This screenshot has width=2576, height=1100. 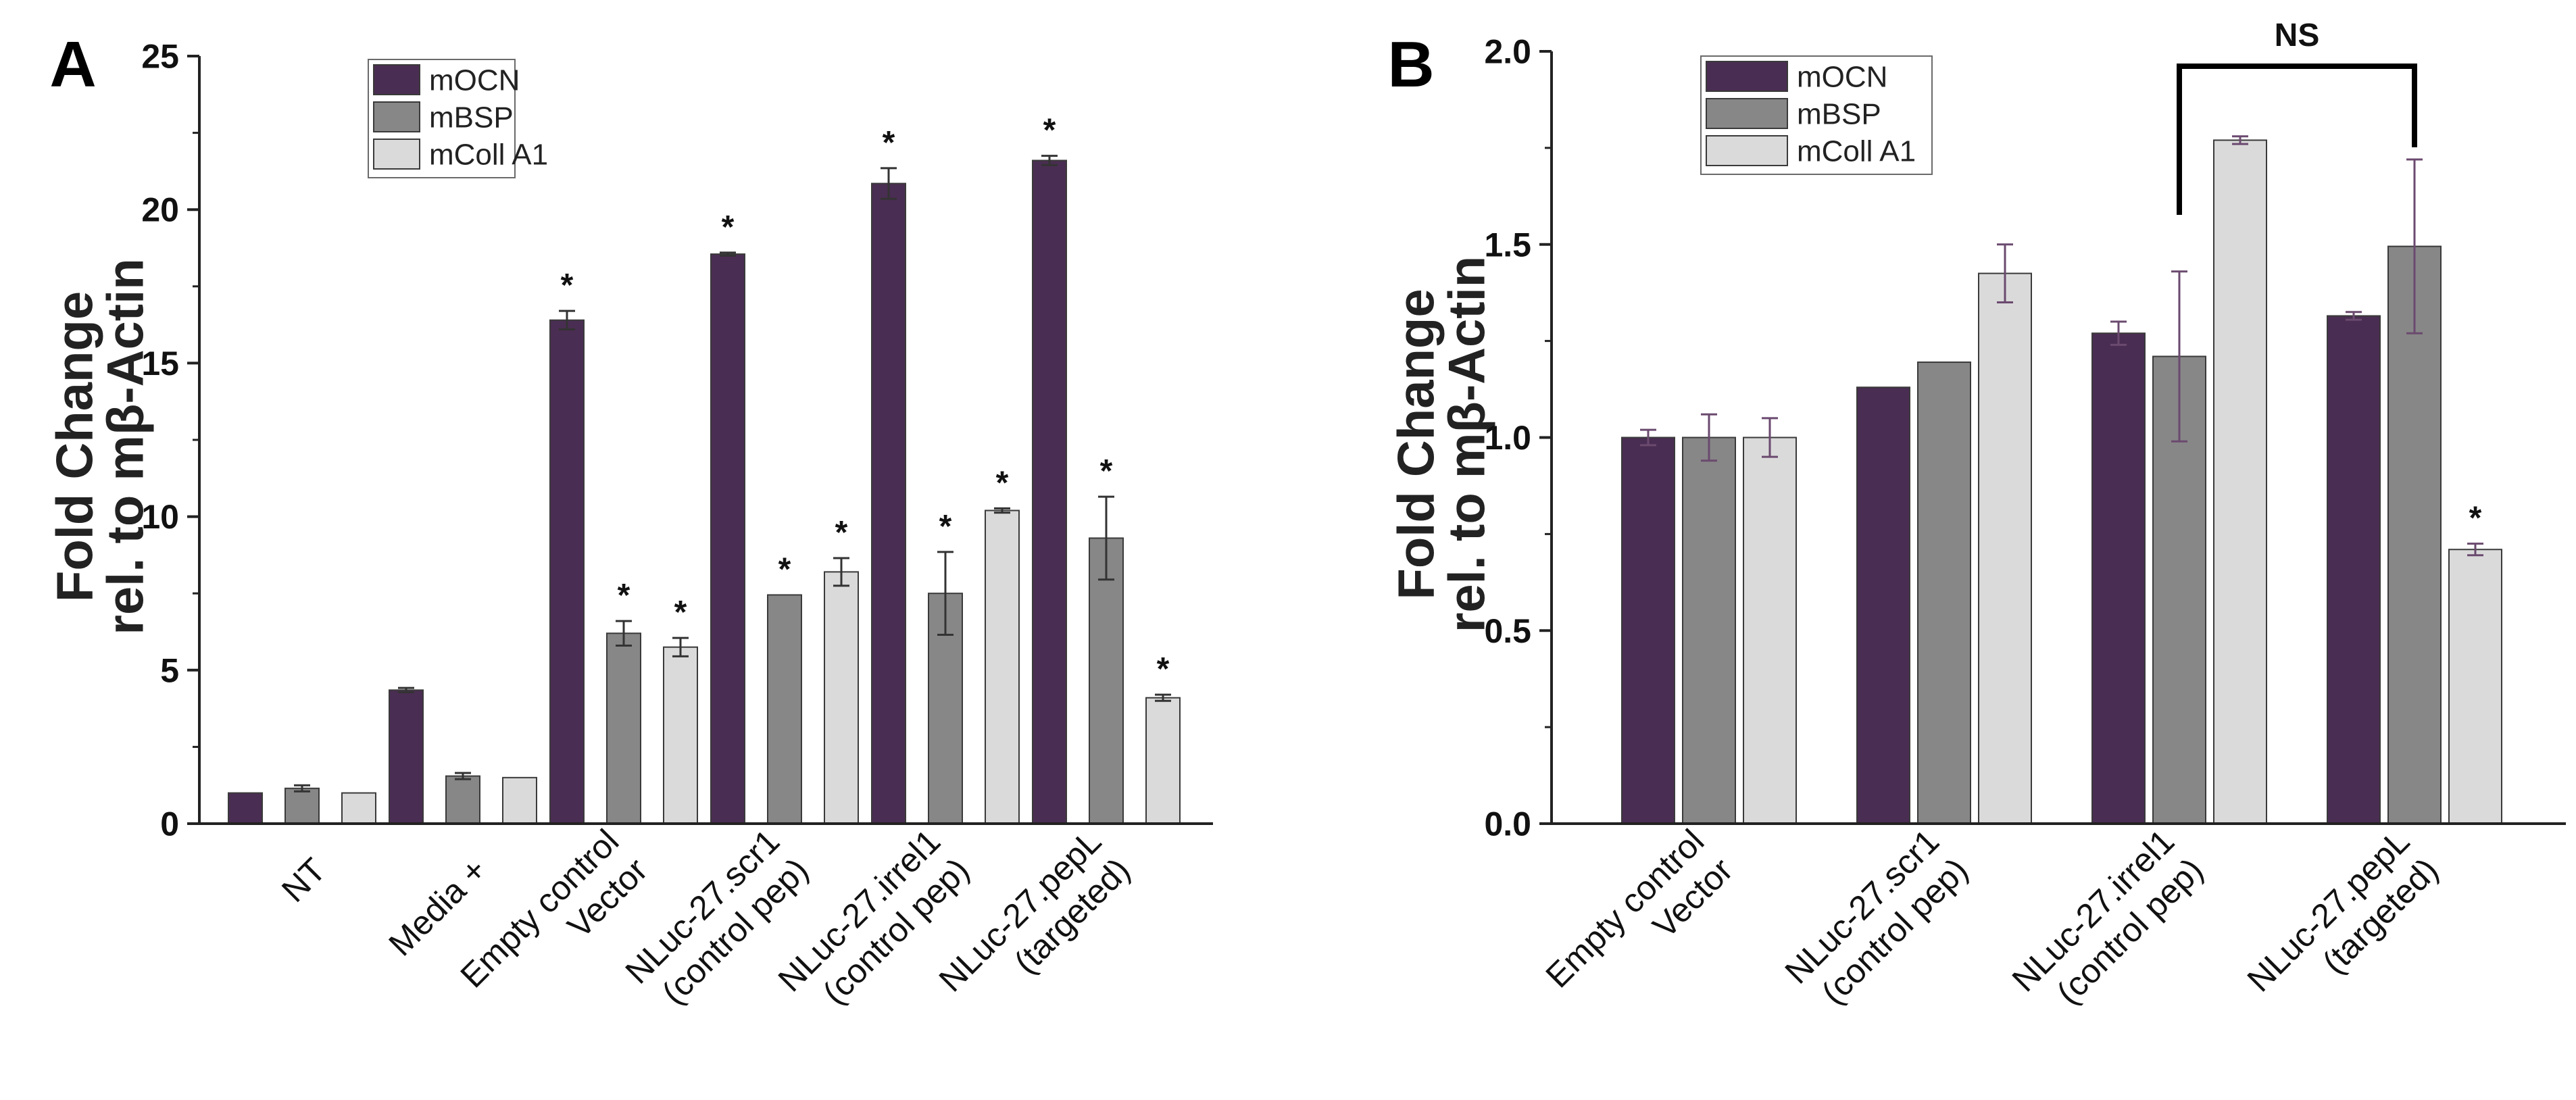 I want to click on y-tick-label: 0.5, so click(x=1508, y=631).